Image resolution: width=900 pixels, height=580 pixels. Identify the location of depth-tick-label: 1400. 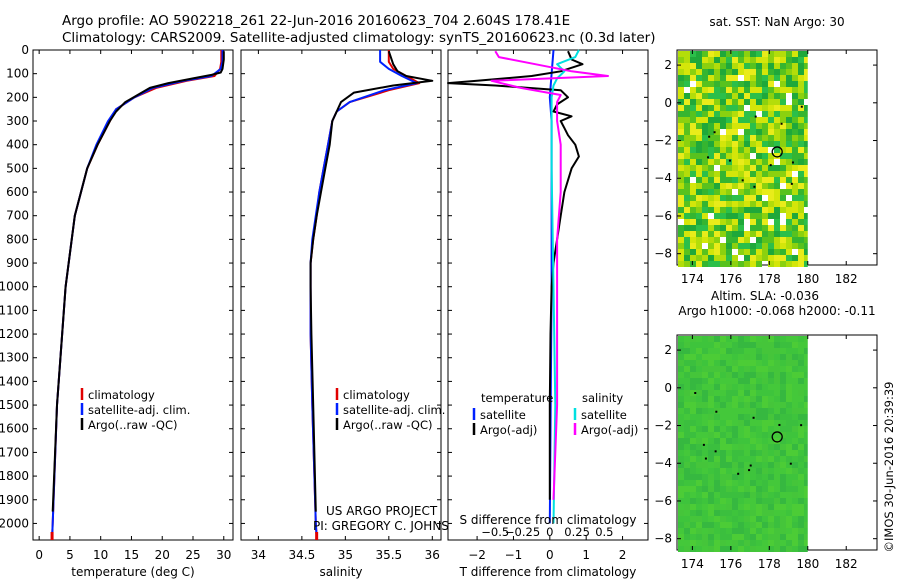
(14, 381).